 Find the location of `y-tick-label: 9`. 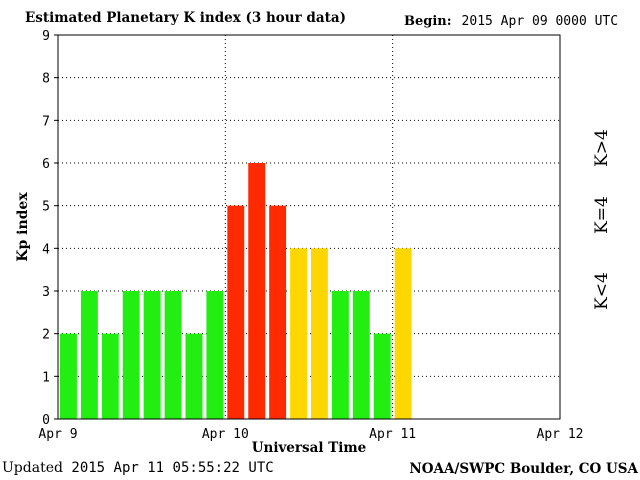

y-tick-label: 9 is located at coordinates (46, 36).